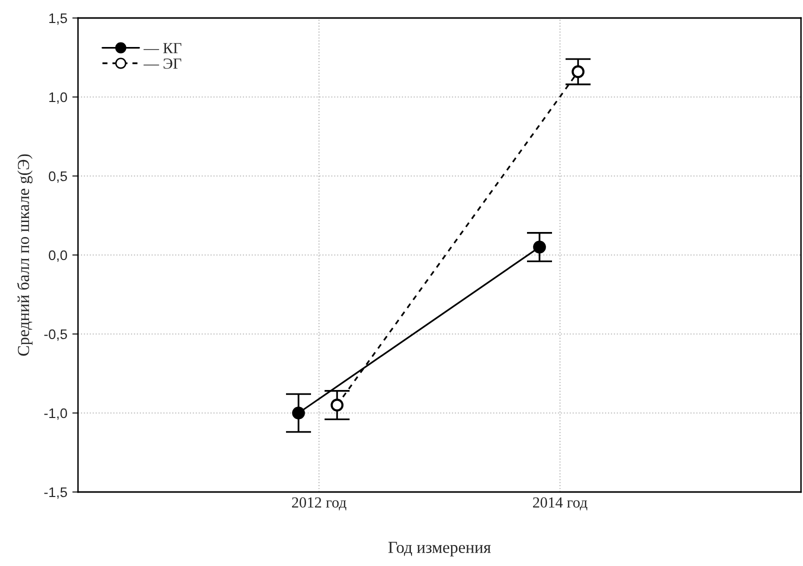 The height and width of the screenshot is (566, 803). I want to click on y-tick-label: 1,0, so click(58, 98).